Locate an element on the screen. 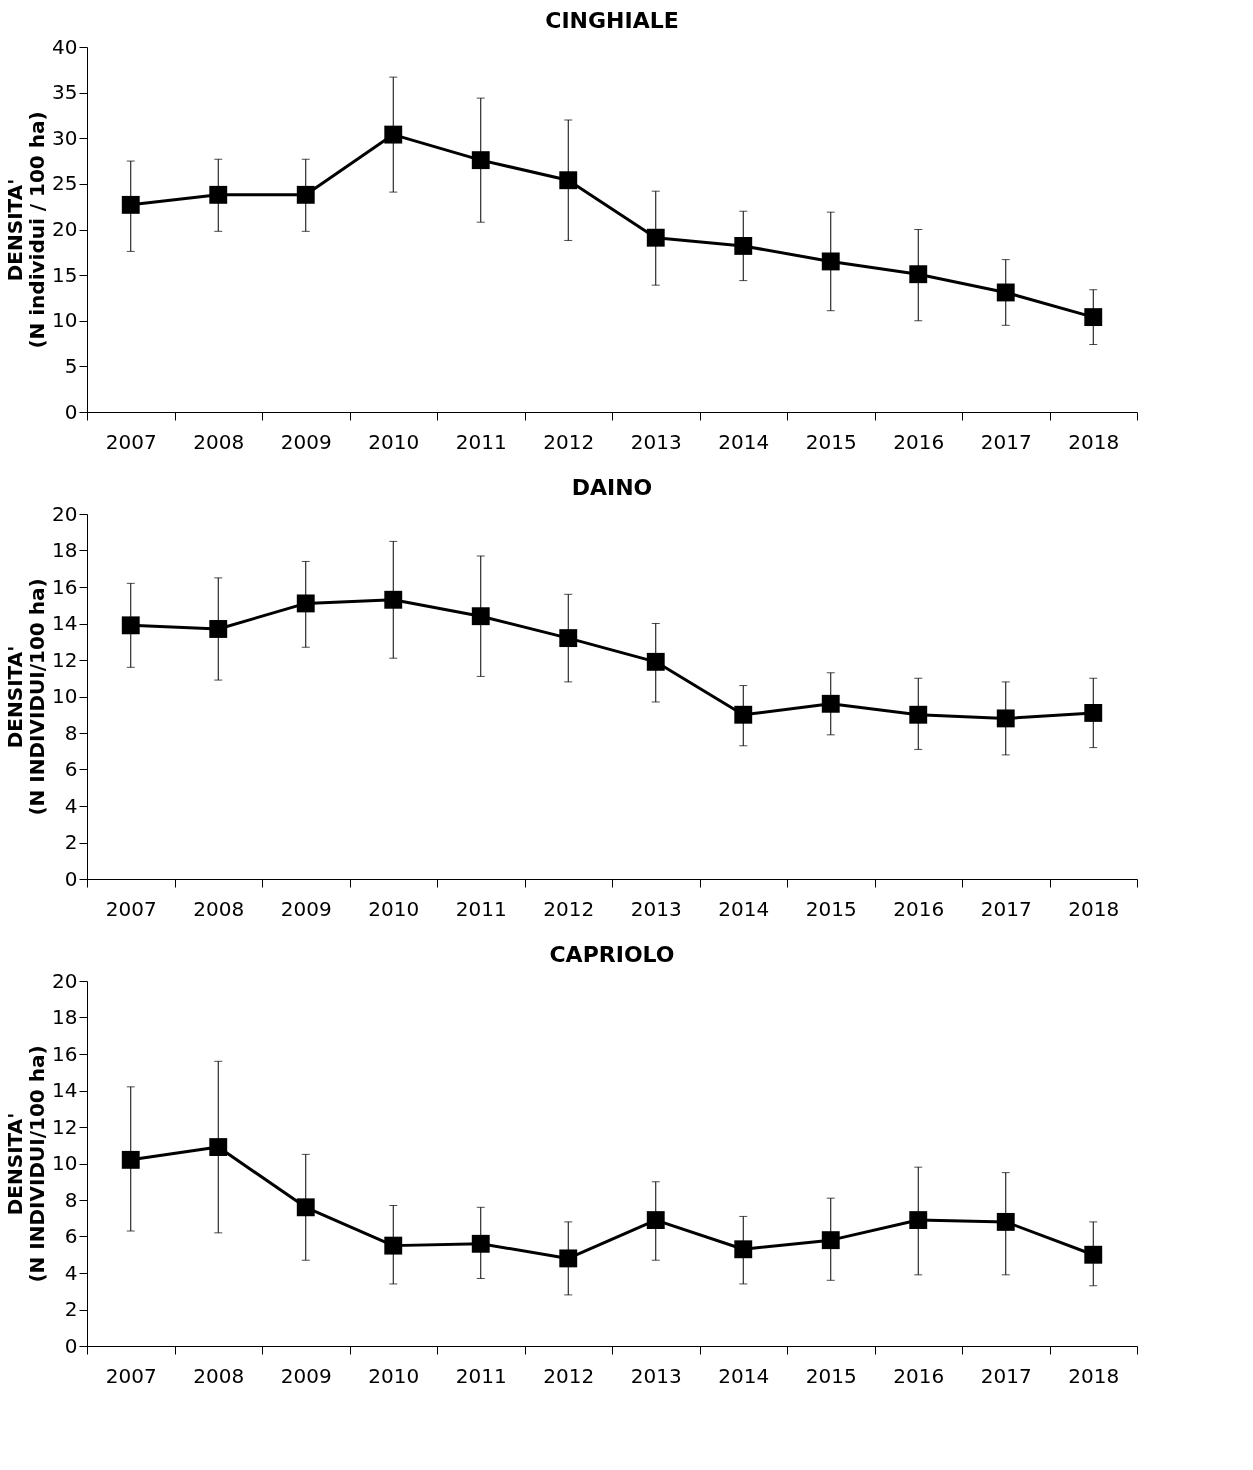  y-tick-label: 25 is located at coordinates (65, 183).